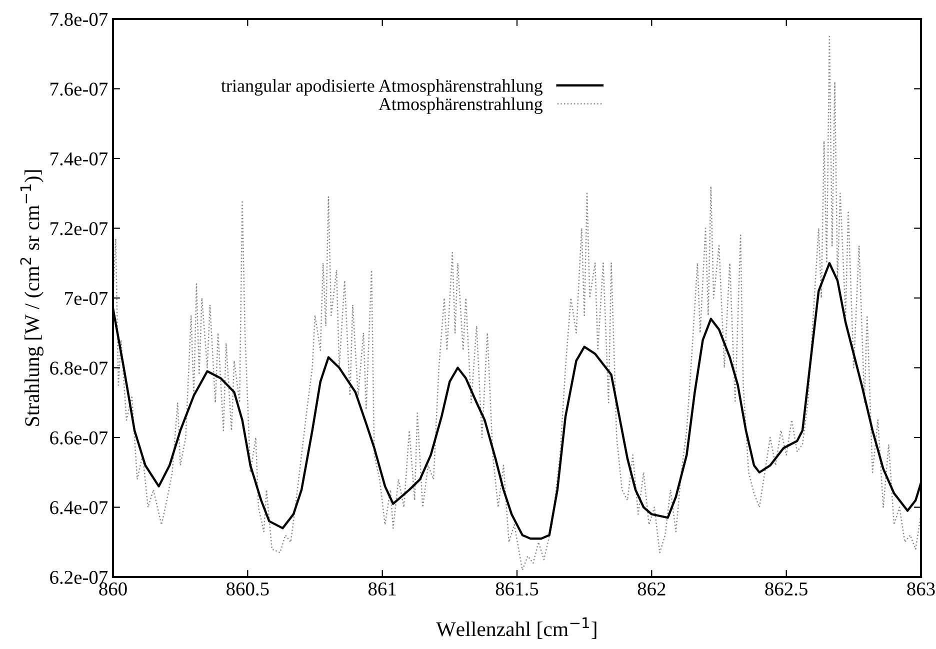  What do you see at coordinates (247, 589) in the screenshot?
I see `x-tick-label: 860.5` at bounding box center [247, 589].